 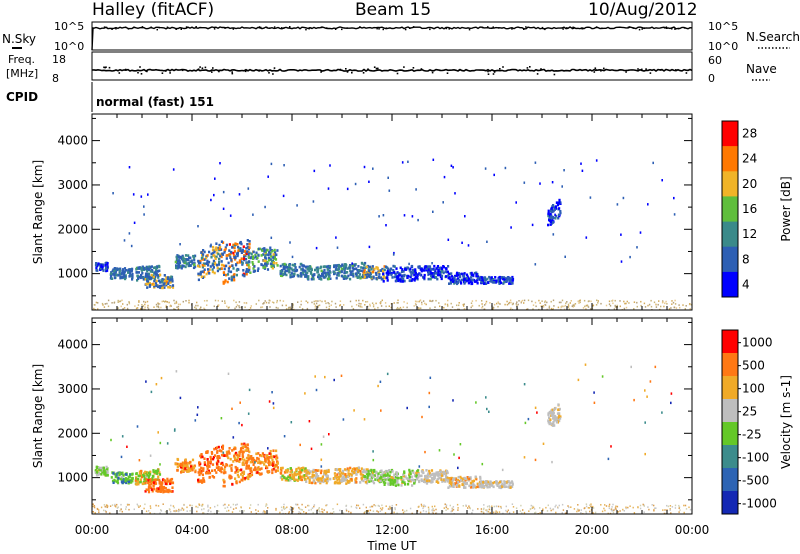 What do you see at coordinates (786, 422) in the screenshot?
I see `colorbar-label: Velocity [m s-1]` at bounding box center [786, 422].